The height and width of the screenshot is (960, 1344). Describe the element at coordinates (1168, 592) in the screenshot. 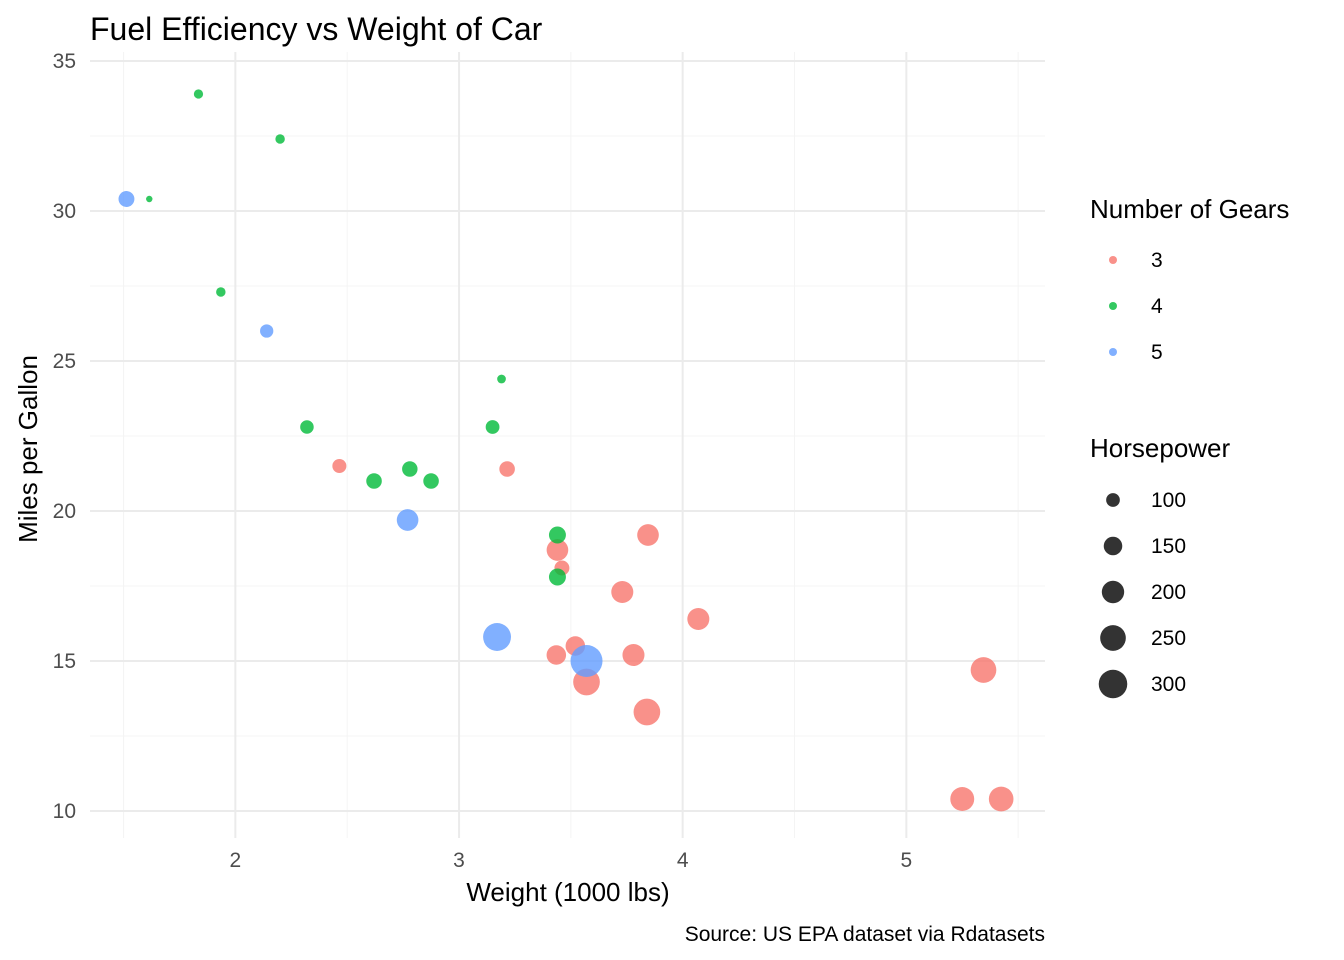

I see `size-legend-label: 200` at that location.